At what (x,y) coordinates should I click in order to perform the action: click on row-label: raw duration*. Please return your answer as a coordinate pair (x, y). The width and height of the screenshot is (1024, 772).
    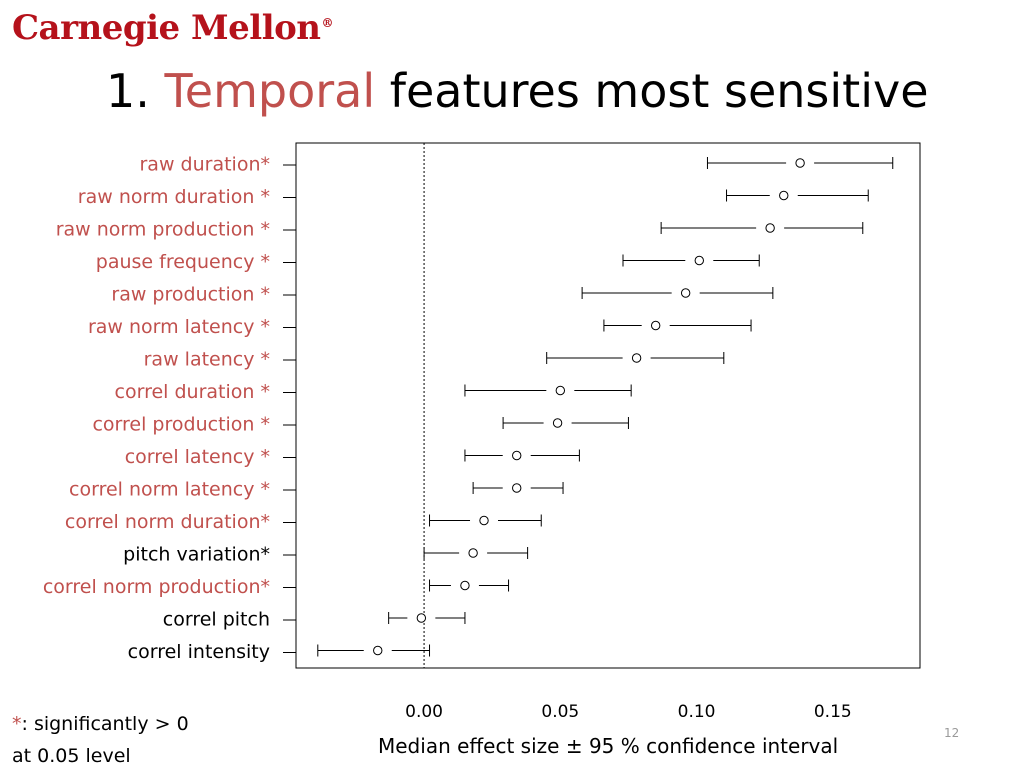
    Looking at the image, I should click on (205, 165).